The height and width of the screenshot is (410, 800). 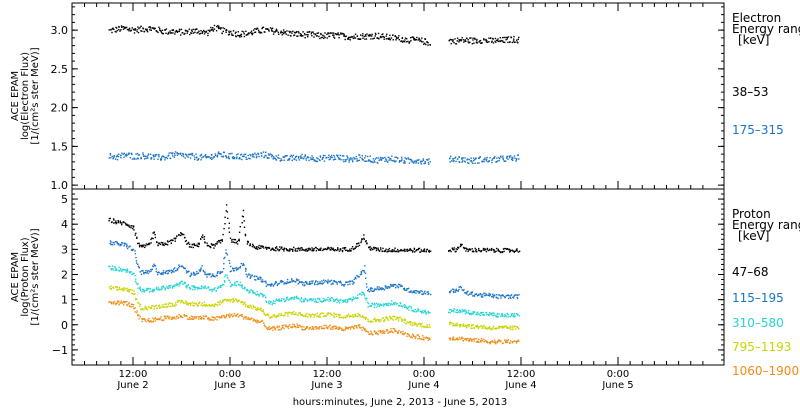 What do you see at coordinates (133, 374) in the screenshot?
I see `x-tick-label: 12:00` at bounding box center [133, 374].